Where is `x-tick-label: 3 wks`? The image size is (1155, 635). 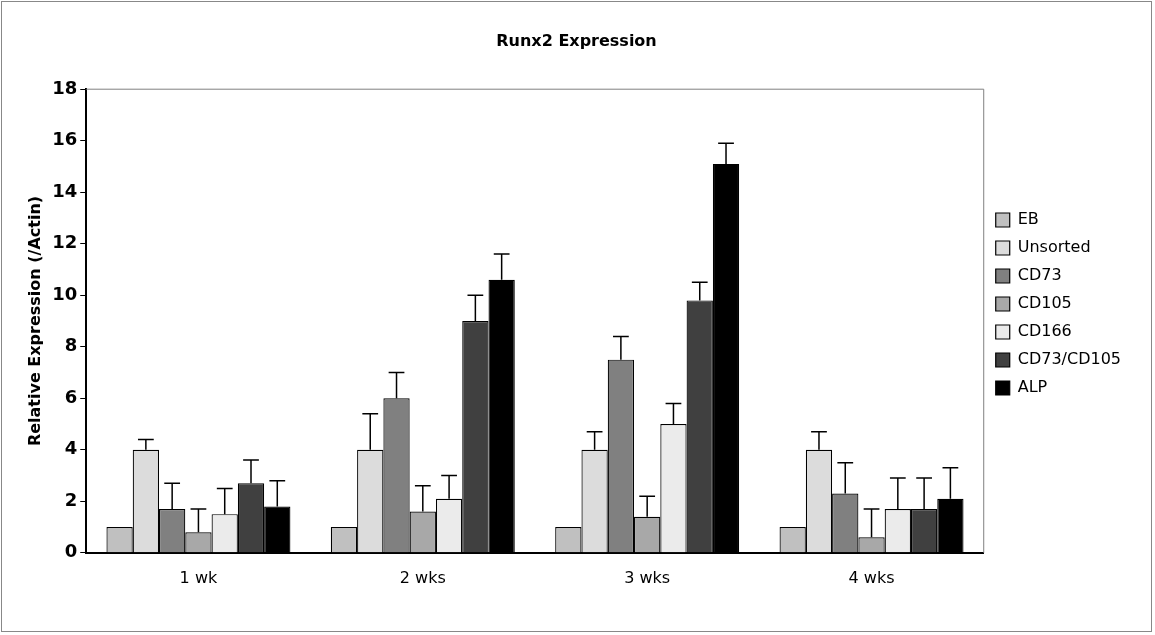
x-tick-label: 3 wks is located at coordinates (647, 577).